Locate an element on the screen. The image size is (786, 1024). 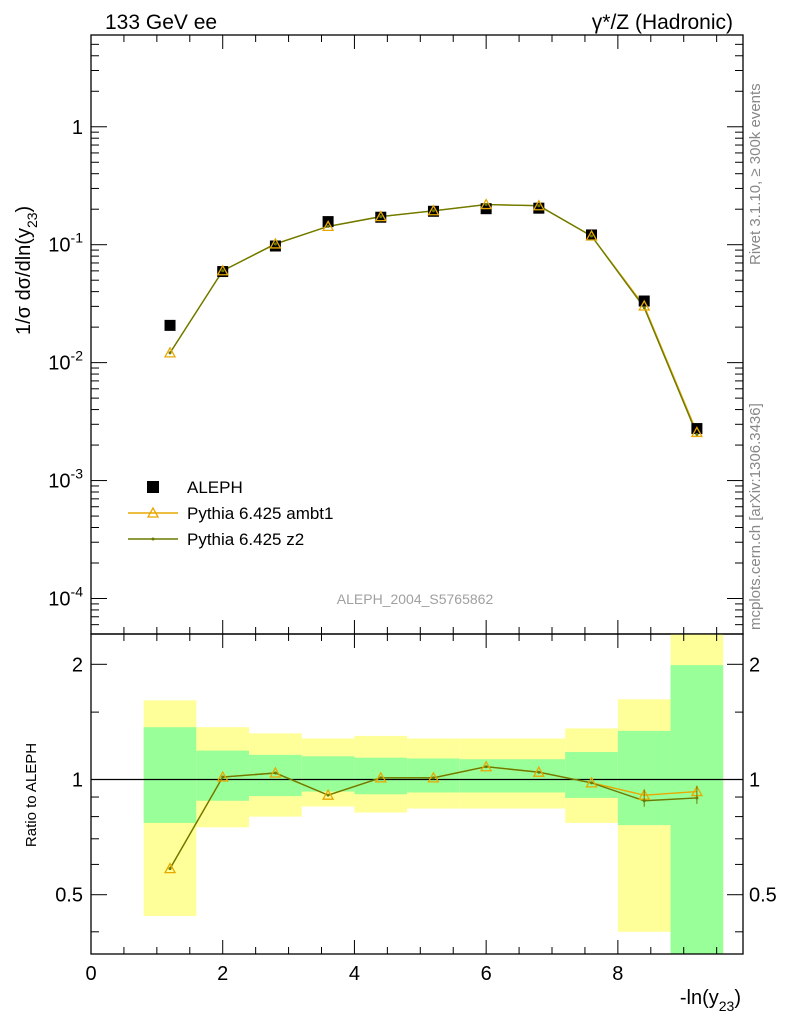
x-tick-label: 4 is located at coordinates (354, 974).